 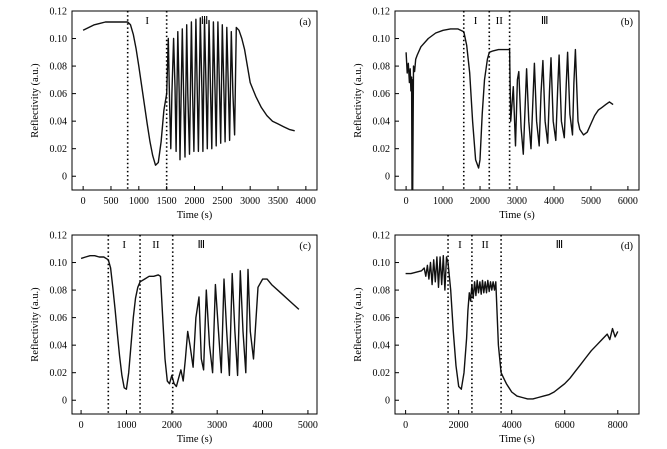 I want to click on x-tick-label: 8000, so click(x=618, y=425).